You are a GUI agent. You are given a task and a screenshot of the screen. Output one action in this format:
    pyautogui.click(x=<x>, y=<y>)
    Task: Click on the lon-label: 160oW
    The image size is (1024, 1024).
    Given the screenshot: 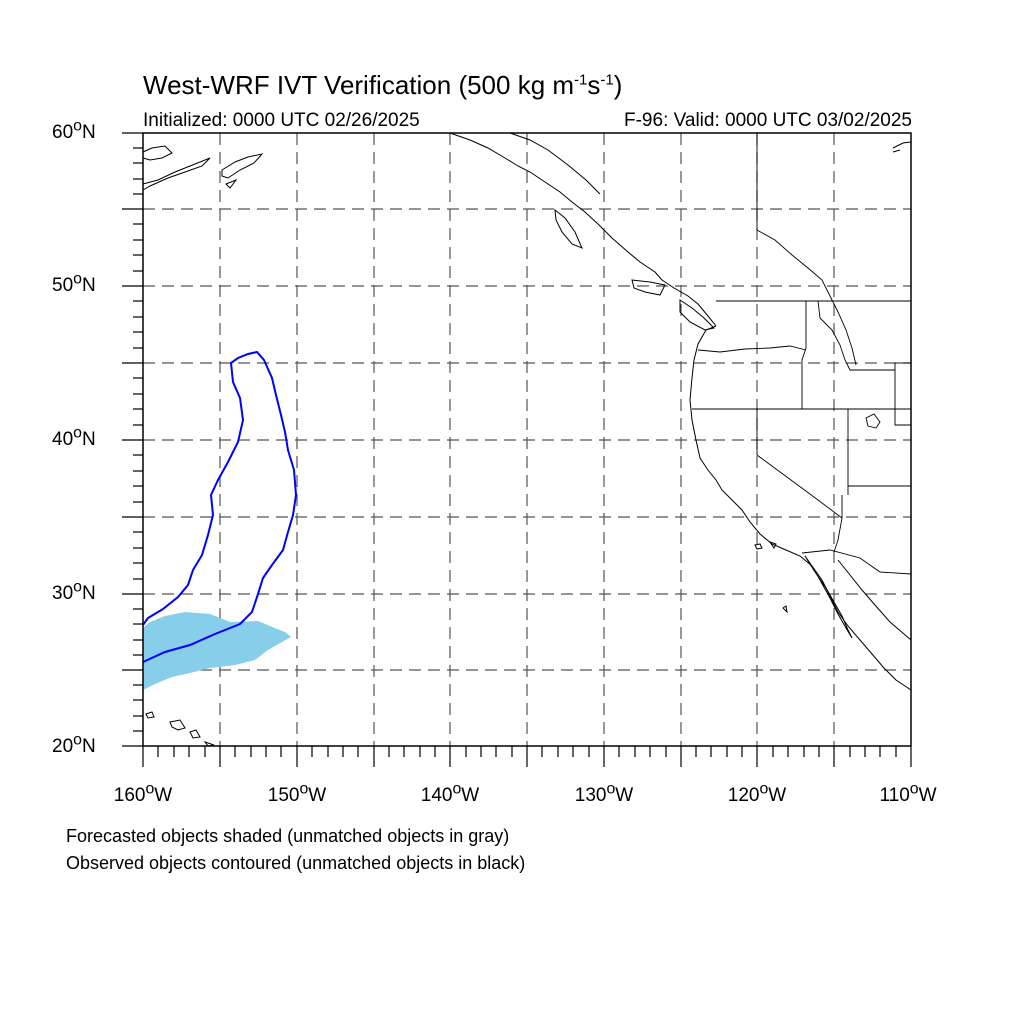 What is the action you would take?
    pyautogui.click(x=143, y=793)
    